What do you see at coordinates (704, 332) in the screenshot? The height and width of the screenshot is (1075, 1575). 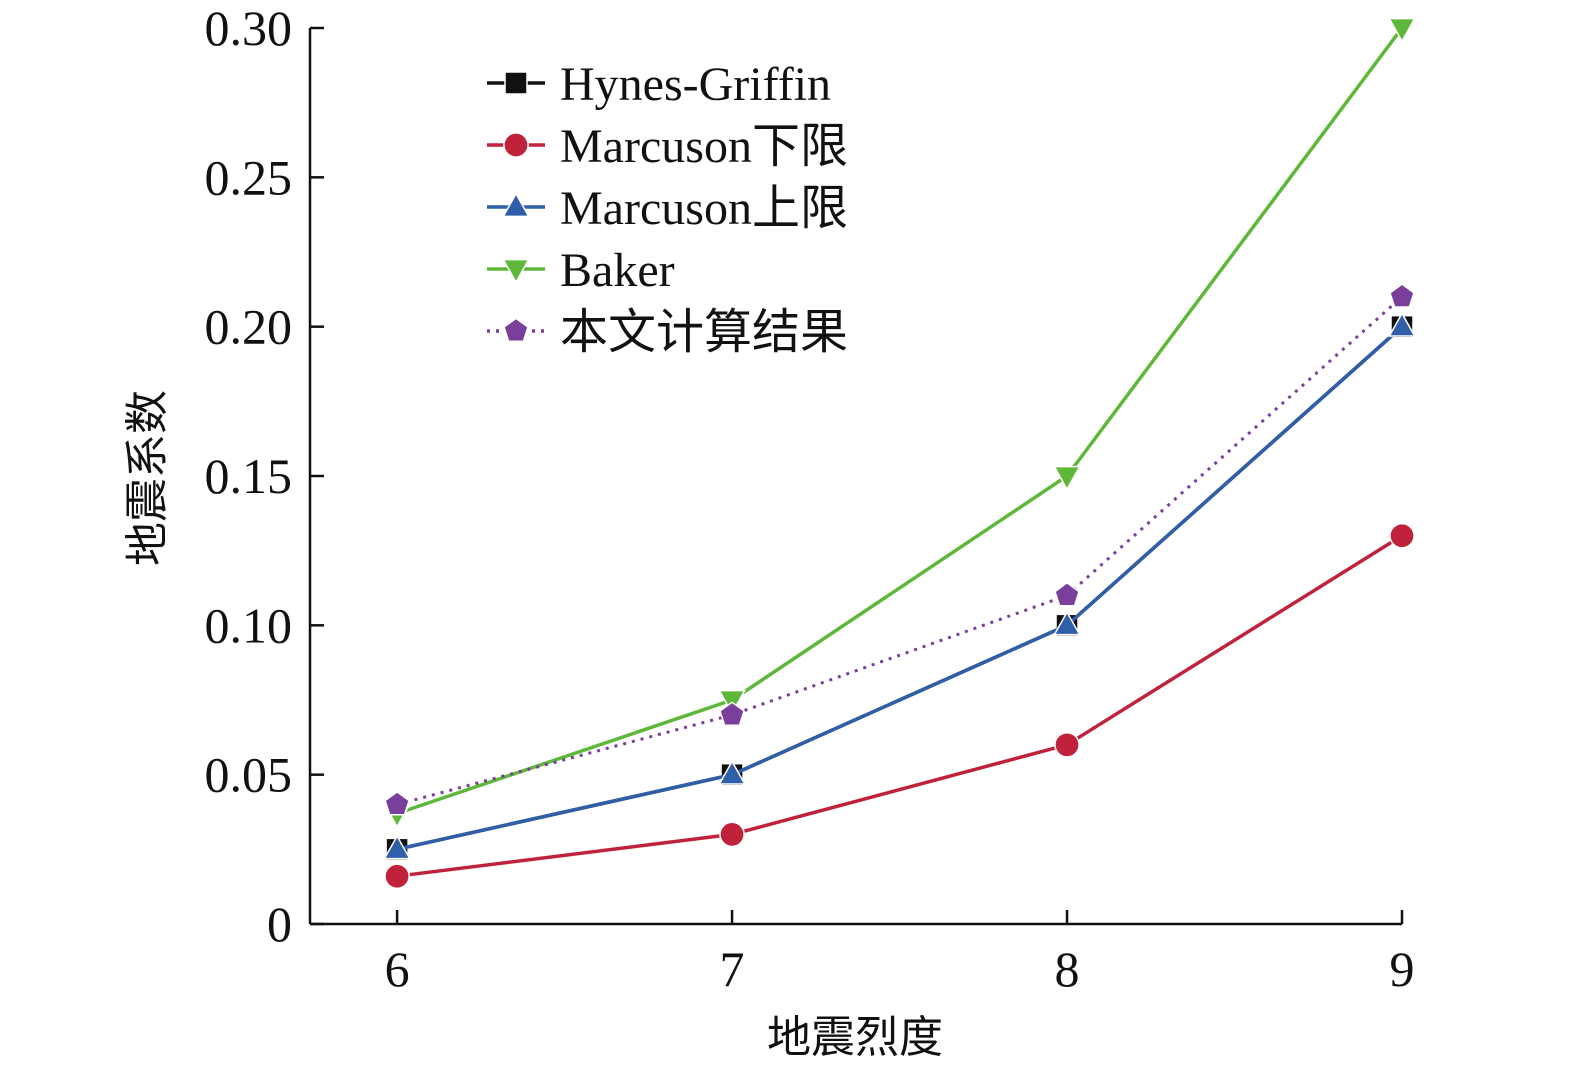 I see `legend-label: 本文计算结果` at bounding box center [704, 332].